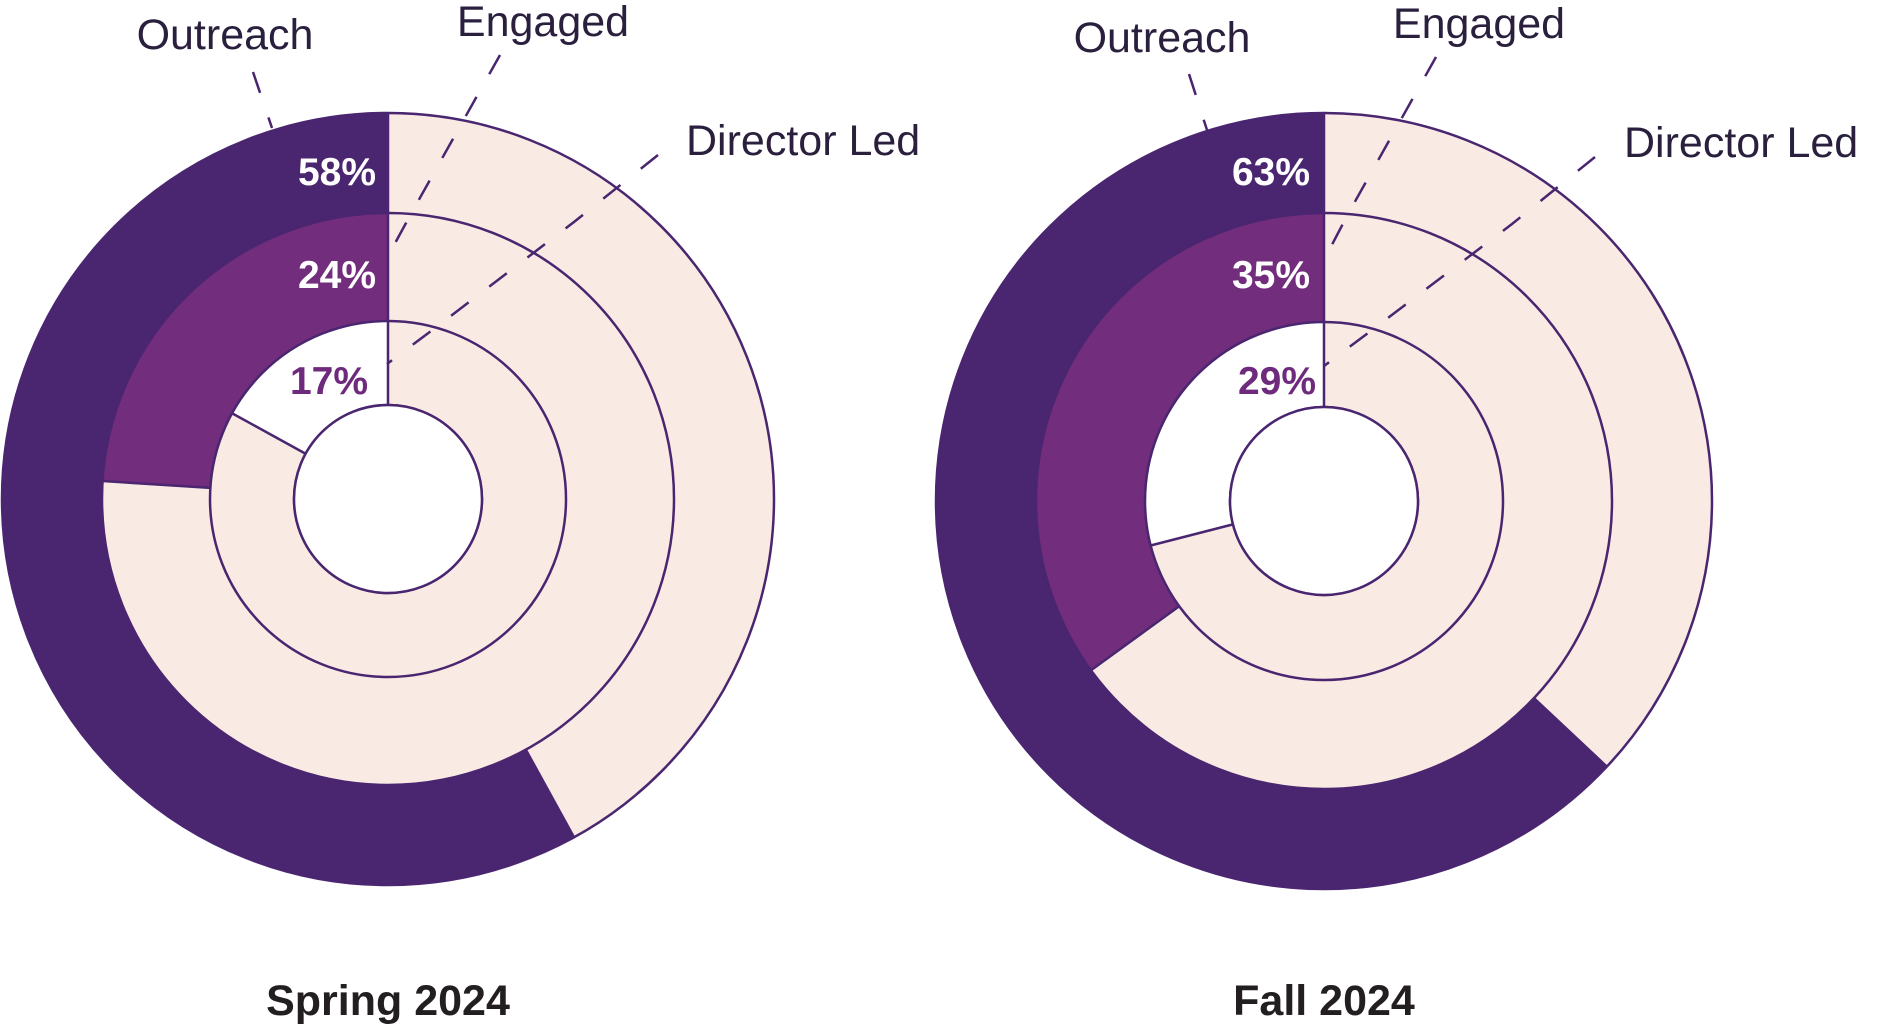 The width and height of the screenshot is (1901, 1031). I want to click on segment-divider-director-led-spring, so click(269, 433).